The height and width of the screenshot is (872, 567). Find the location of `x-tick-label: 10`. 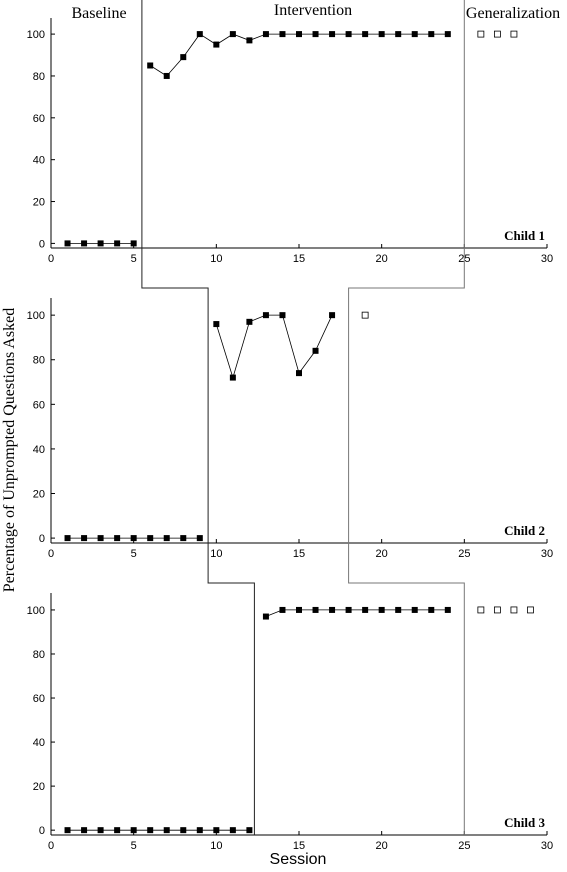

x-tick-label: 10 is located at coordinates (216, 846).